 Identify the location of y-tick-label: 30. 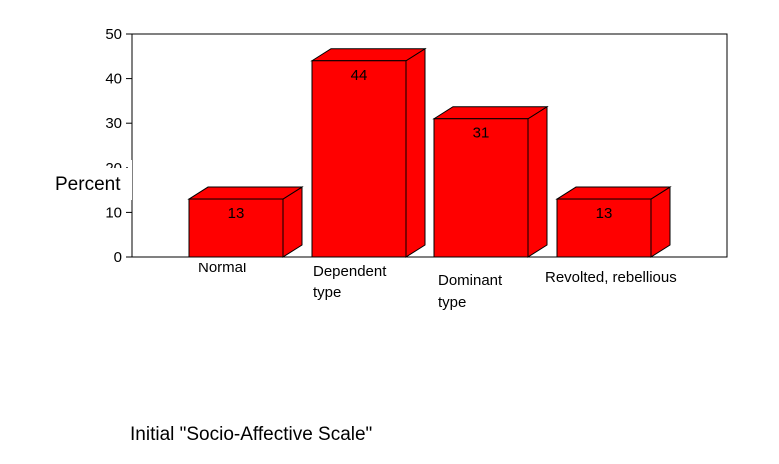
(113, 123).